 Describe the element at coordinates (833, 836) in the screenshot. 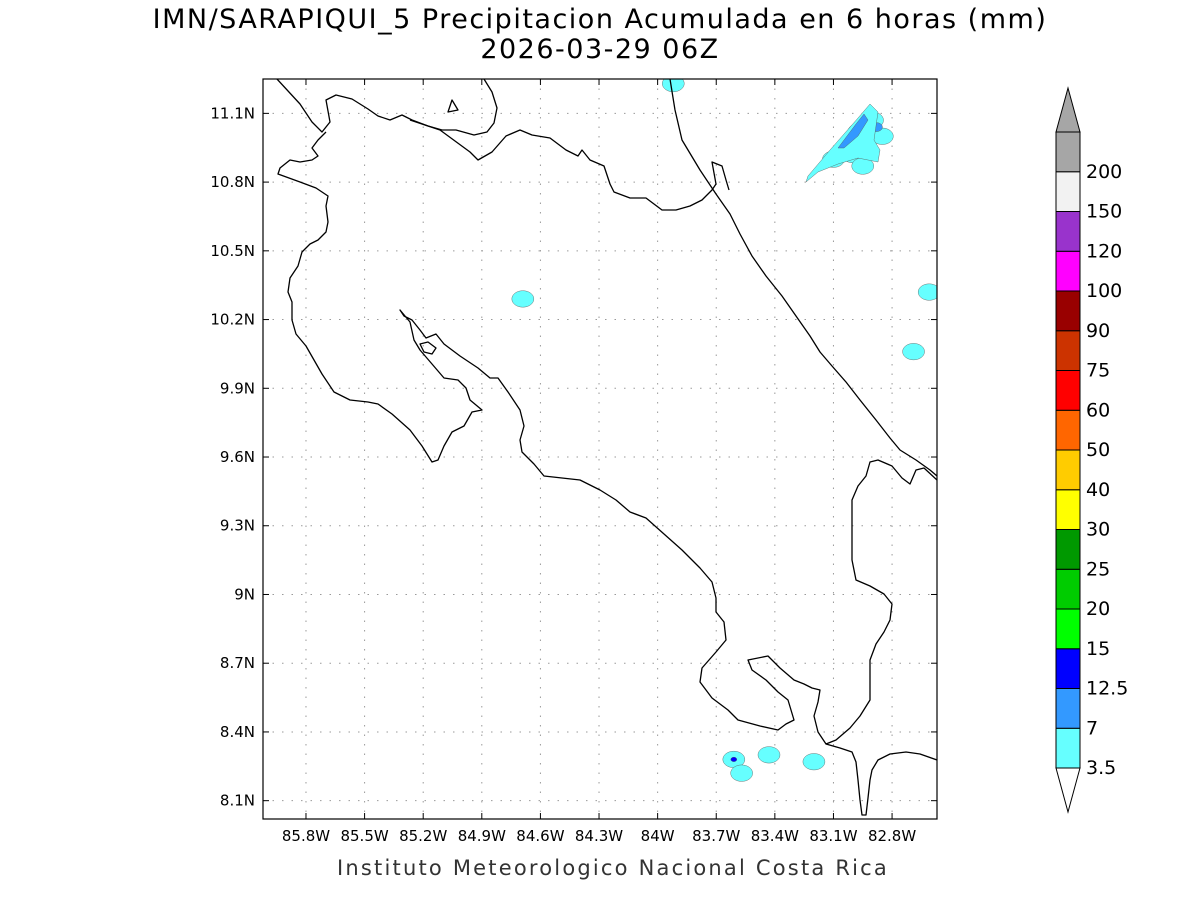

I see `lon-tick-label: 83.1W` at that location.